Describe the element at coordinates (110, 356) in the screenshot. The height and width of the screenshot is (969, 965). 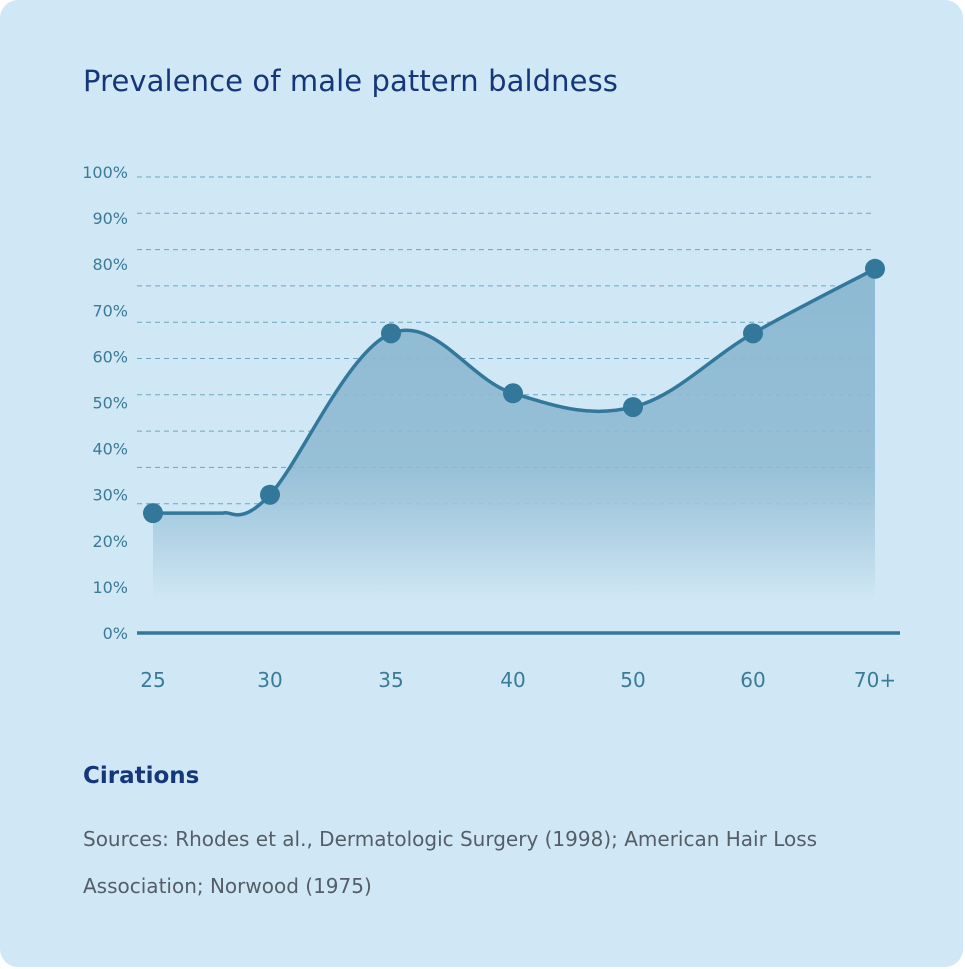
I see `y-tick-label: 60%` at that location.